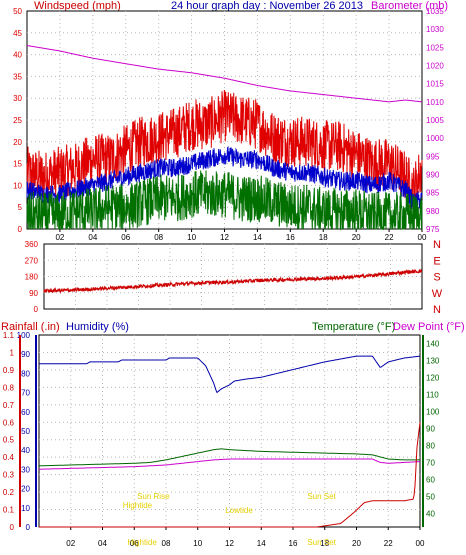  I want to click on temperature-axis-tick-label: 60, so click(430, 479).